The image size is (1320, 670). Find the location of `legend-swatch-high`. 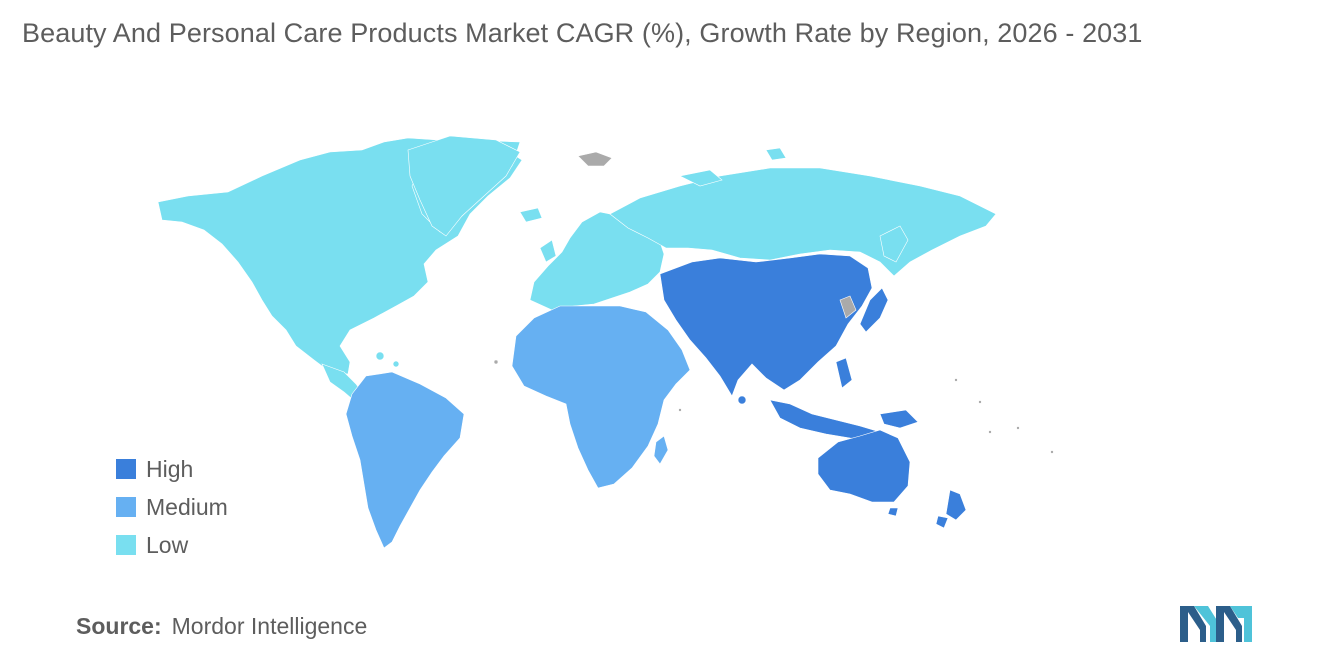

legend-swatch-high is located at coordinates (126, 469).